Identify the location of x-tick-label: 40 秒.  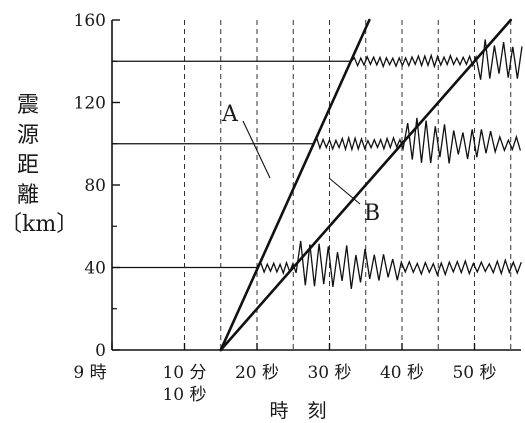
(402, 373).